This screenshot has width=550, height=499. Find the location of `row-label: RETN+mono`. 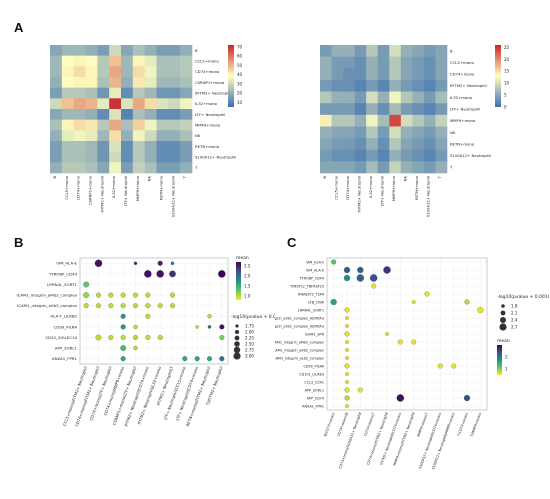

row-label: RETN+mono is located at coordinates (462, 143).